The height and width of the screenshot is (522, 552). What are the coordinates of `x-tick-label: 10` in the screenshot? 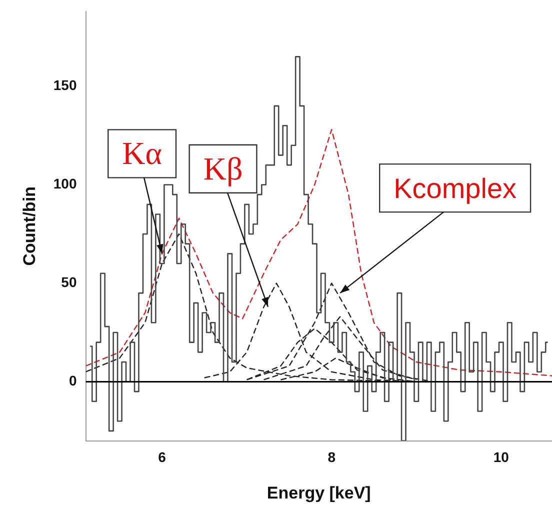 It's located at (501, 457).